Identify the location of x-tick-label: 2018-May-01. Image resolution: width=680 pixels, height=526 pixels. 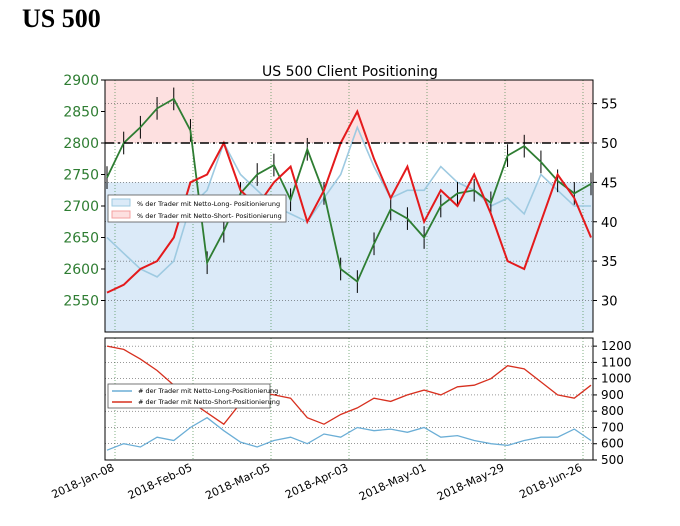
(392, 482).